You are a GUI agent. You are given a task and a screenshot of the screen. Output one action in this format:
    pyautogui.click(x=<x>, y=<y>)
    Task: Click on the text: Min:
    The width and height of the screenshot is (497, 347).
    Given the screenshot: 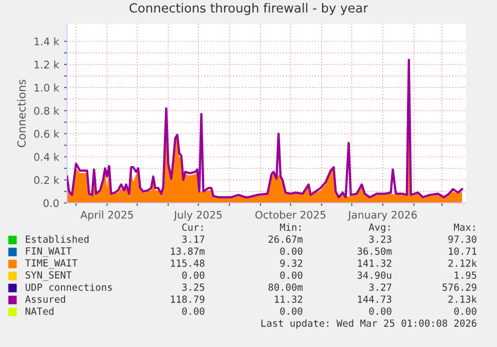 What is the action you would take?
    pyautogui.click(x=290, y=227)
    